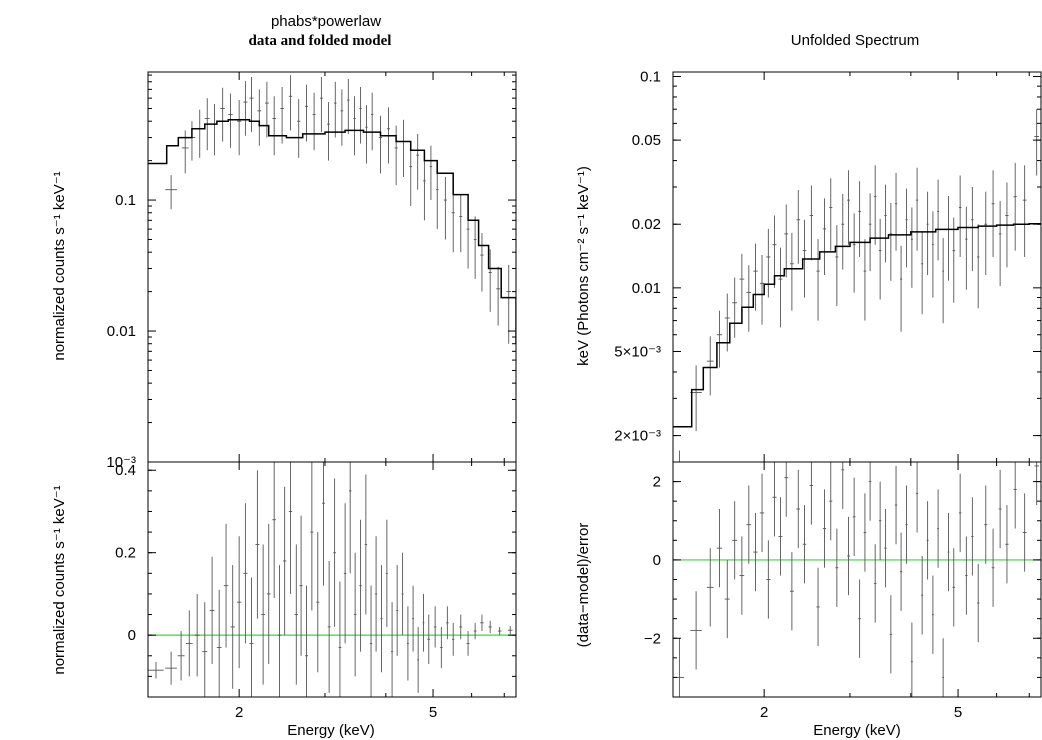  Describe the element at coordinates (59, 579) in the screenshot. I see `left-bottom-ylabel: normalized counts s⁻¹ keV⁻¹` at that location.